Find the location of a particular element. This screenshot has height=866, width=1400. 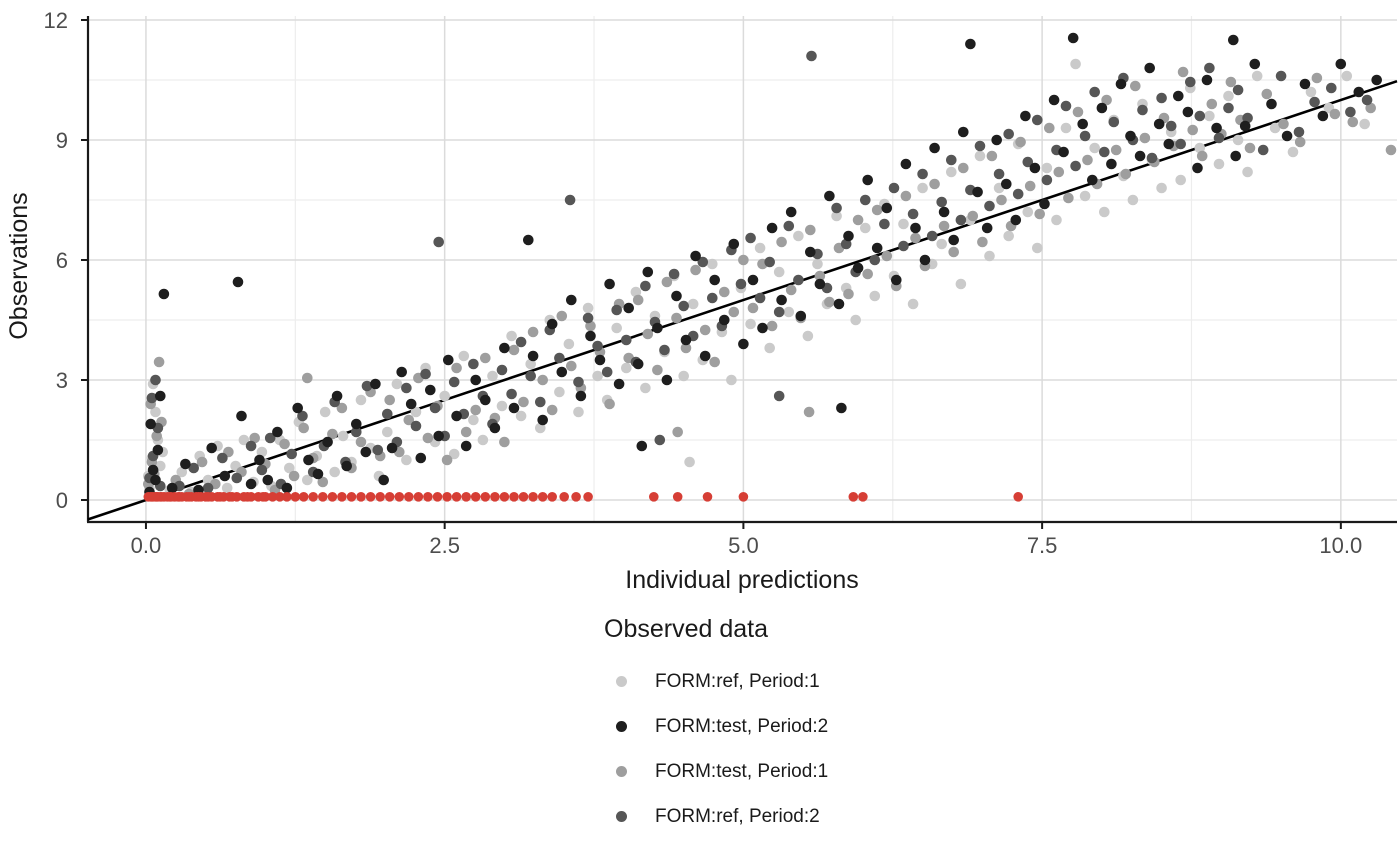

series-points is located at coordinates (583, 497).